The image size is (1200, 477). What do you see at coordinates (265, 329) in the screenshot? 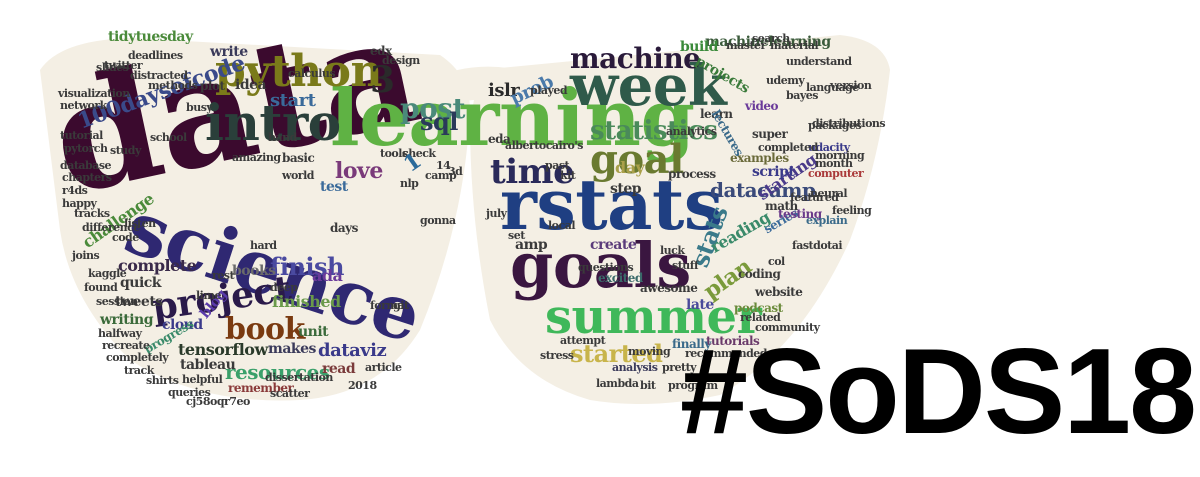
I see `word: book` at bounding box center [265, 329].